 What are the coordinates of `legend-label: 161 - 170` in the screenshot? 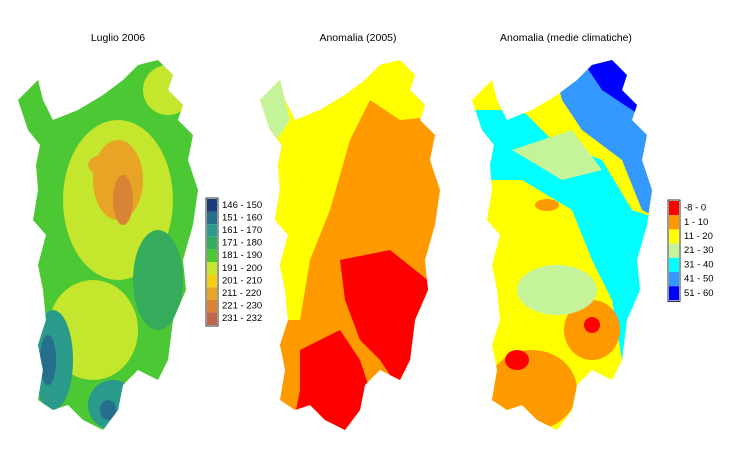 It's located at (242, 230).